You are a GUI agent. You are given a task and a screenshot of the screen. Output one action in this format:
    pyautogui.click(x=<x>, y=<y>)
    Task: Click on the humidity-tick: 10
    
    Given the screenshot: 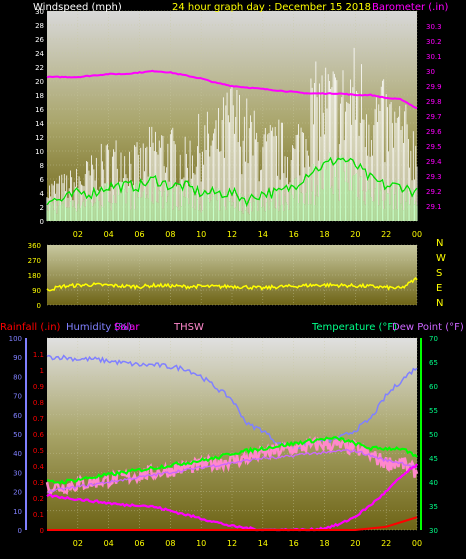 What is the action you would take?
    pyautogui.click(x=17, y=512)
    